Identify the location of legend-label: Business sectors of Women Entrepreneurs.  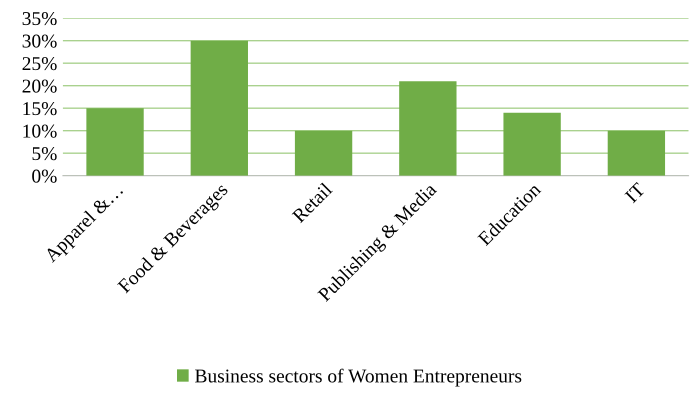
(358, 377).